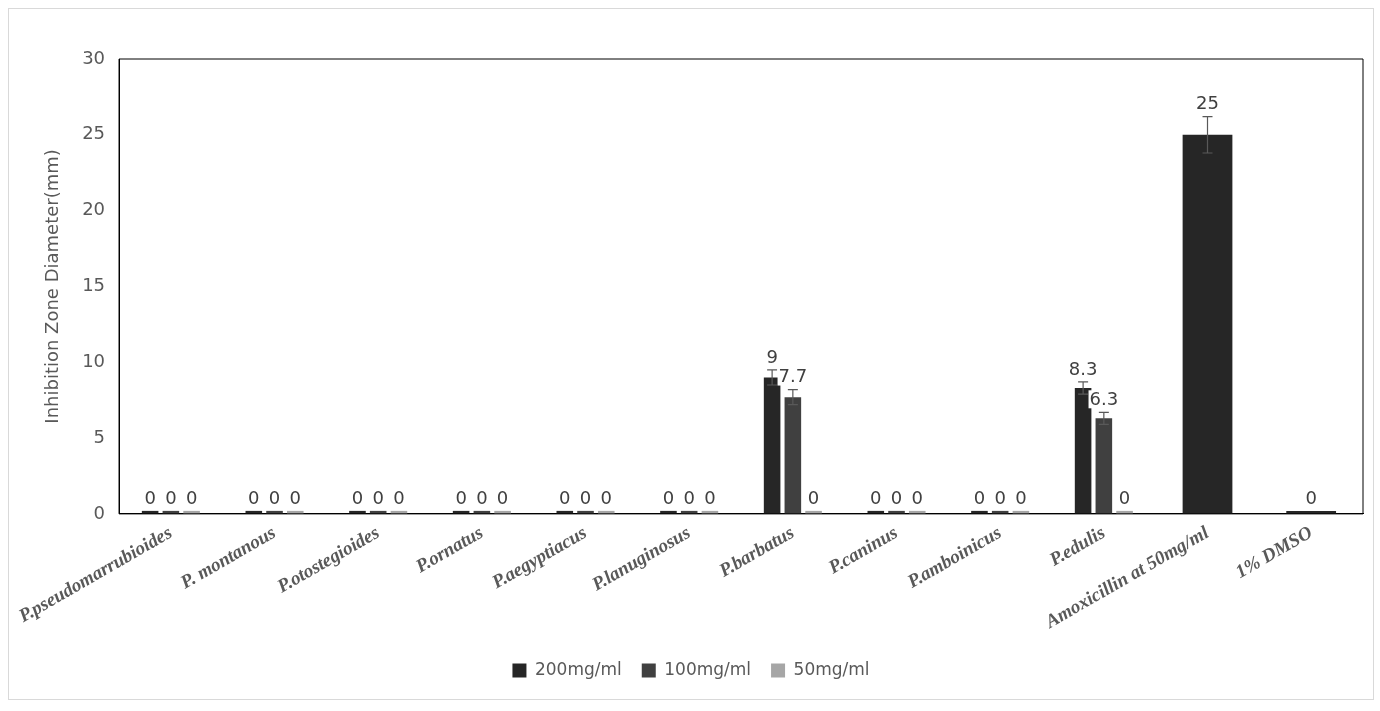 This screenshot has width=1380, height=711. What do you see at coordinates (1083, 368) in the screenshot?
I see `data-label: 8.3` at bounding box center [1083, 368].